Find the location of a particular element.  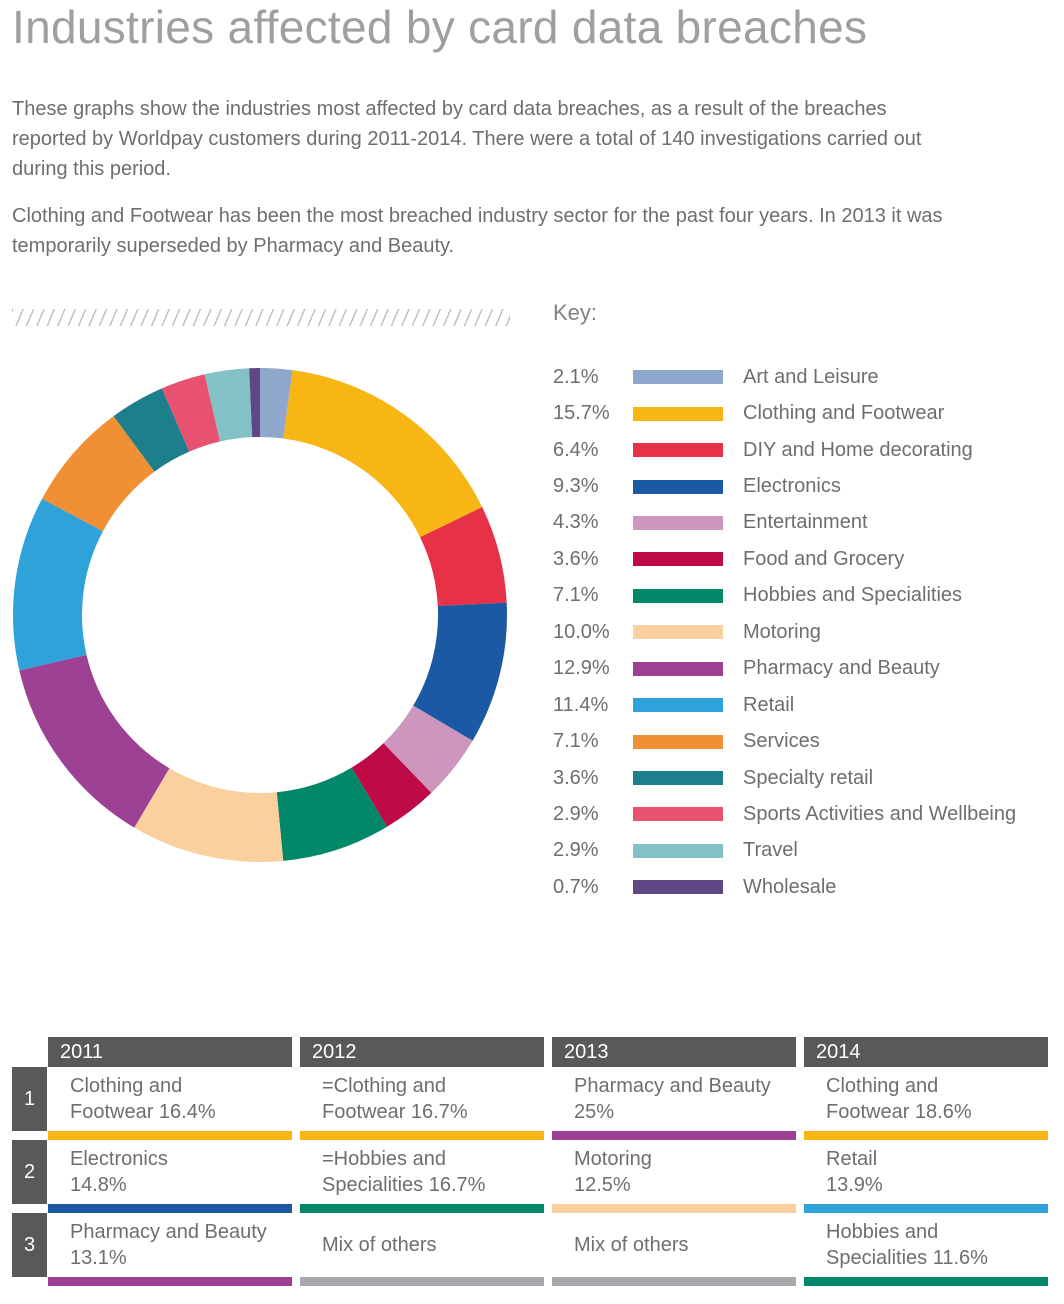

legend-label: Food and Grocery is located at coordinates (824, 558).